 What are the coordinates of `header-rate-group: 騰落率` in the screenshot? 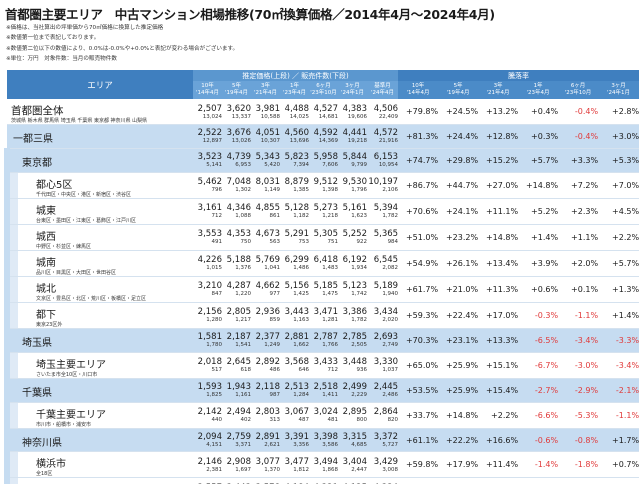 It's located at (519, 75).